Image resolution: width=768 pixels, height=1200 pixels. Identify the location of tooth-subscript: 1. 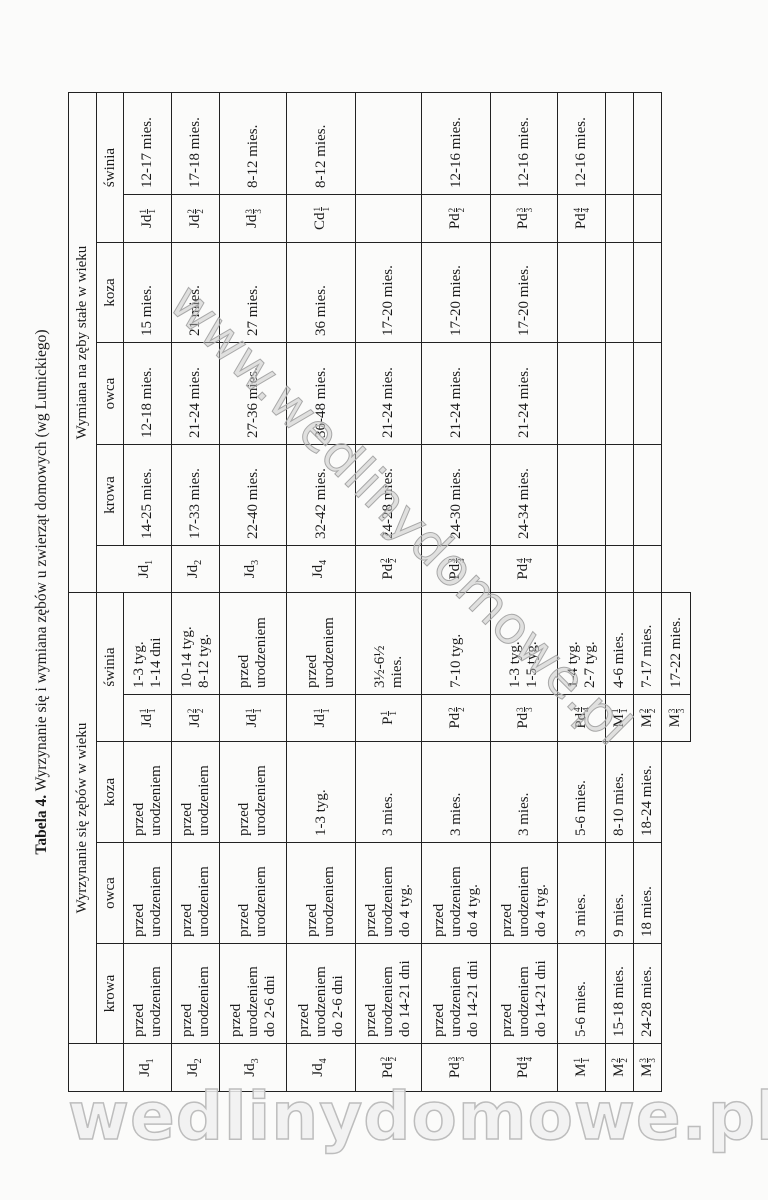
(150, 1061).